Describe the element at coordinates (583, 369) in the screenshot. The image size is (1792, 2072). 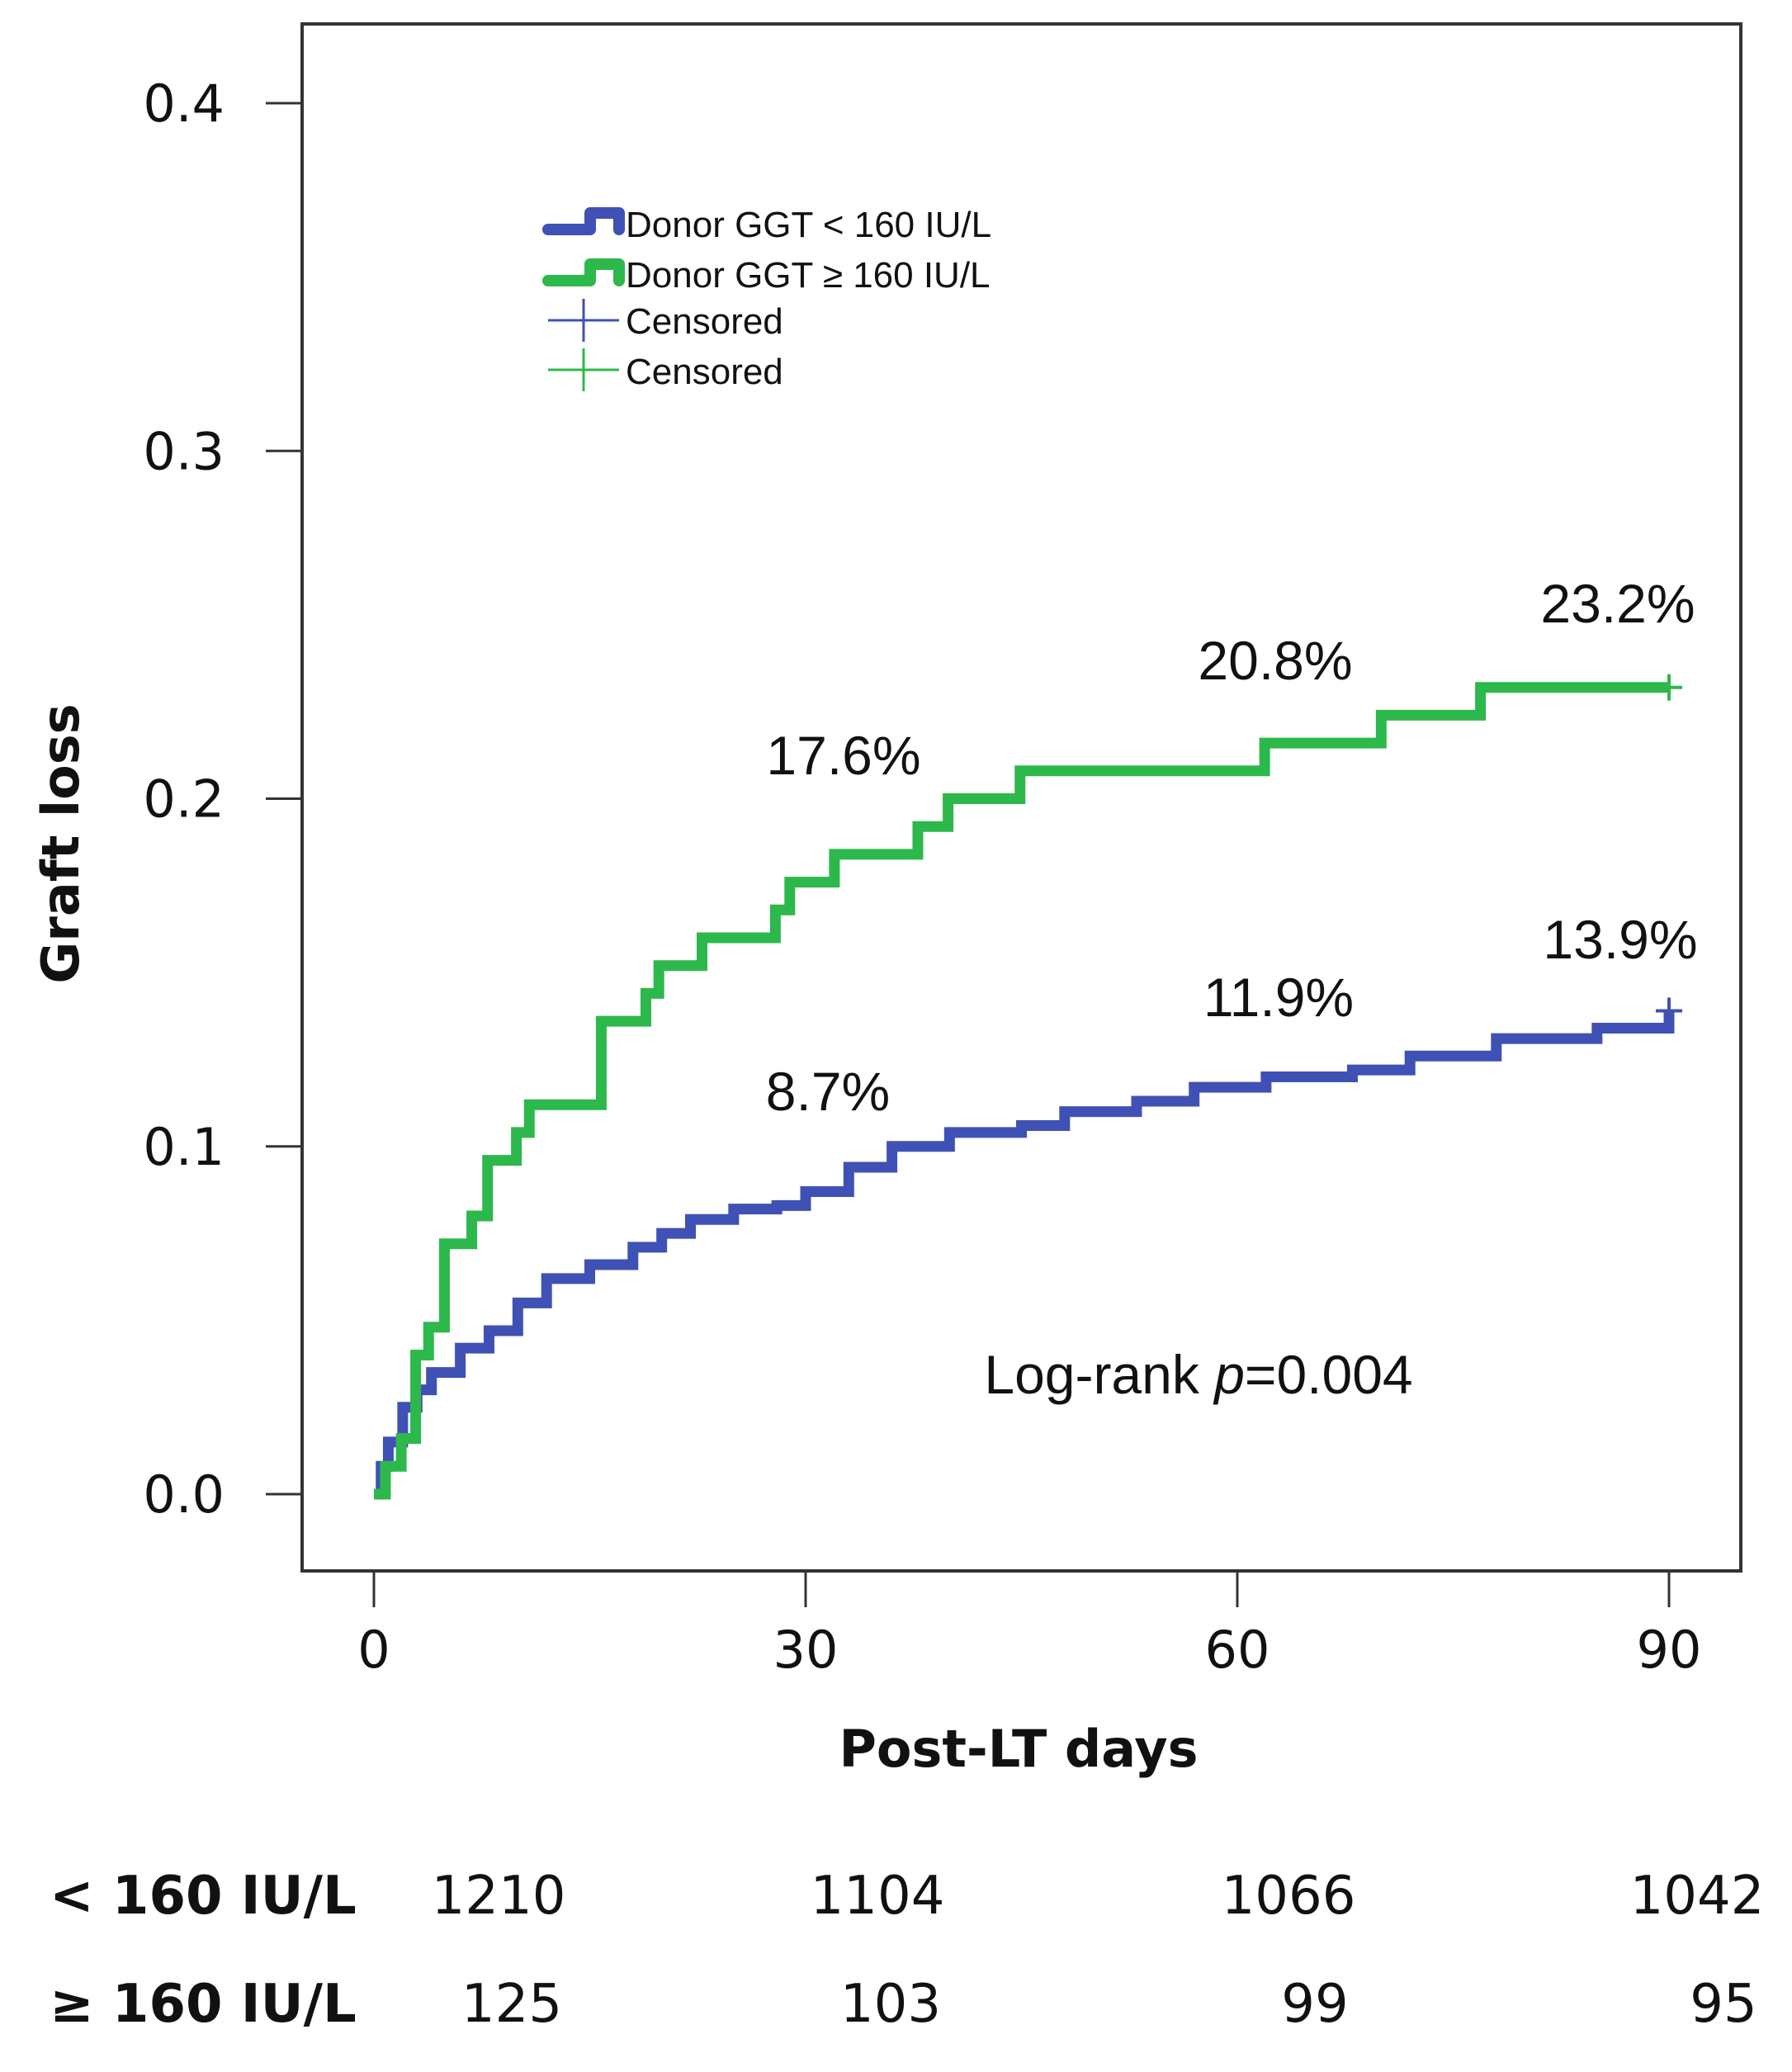
I see `legend-censored-high-icon` at that location.